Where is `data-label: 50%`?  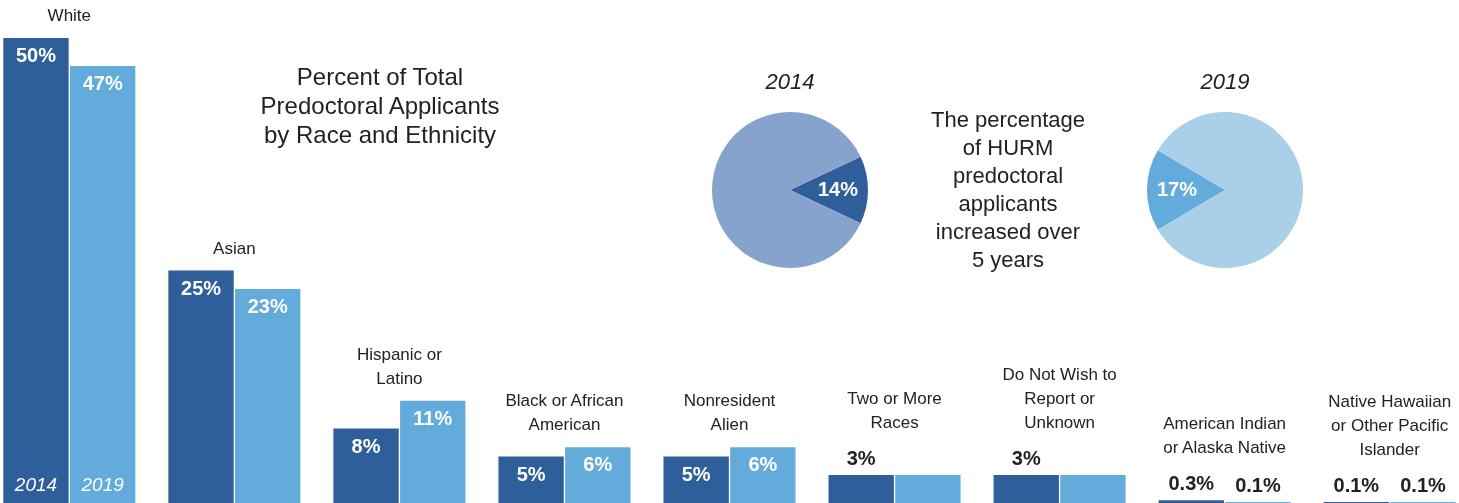
data-label: 50% is located at coordinates (36, 55).